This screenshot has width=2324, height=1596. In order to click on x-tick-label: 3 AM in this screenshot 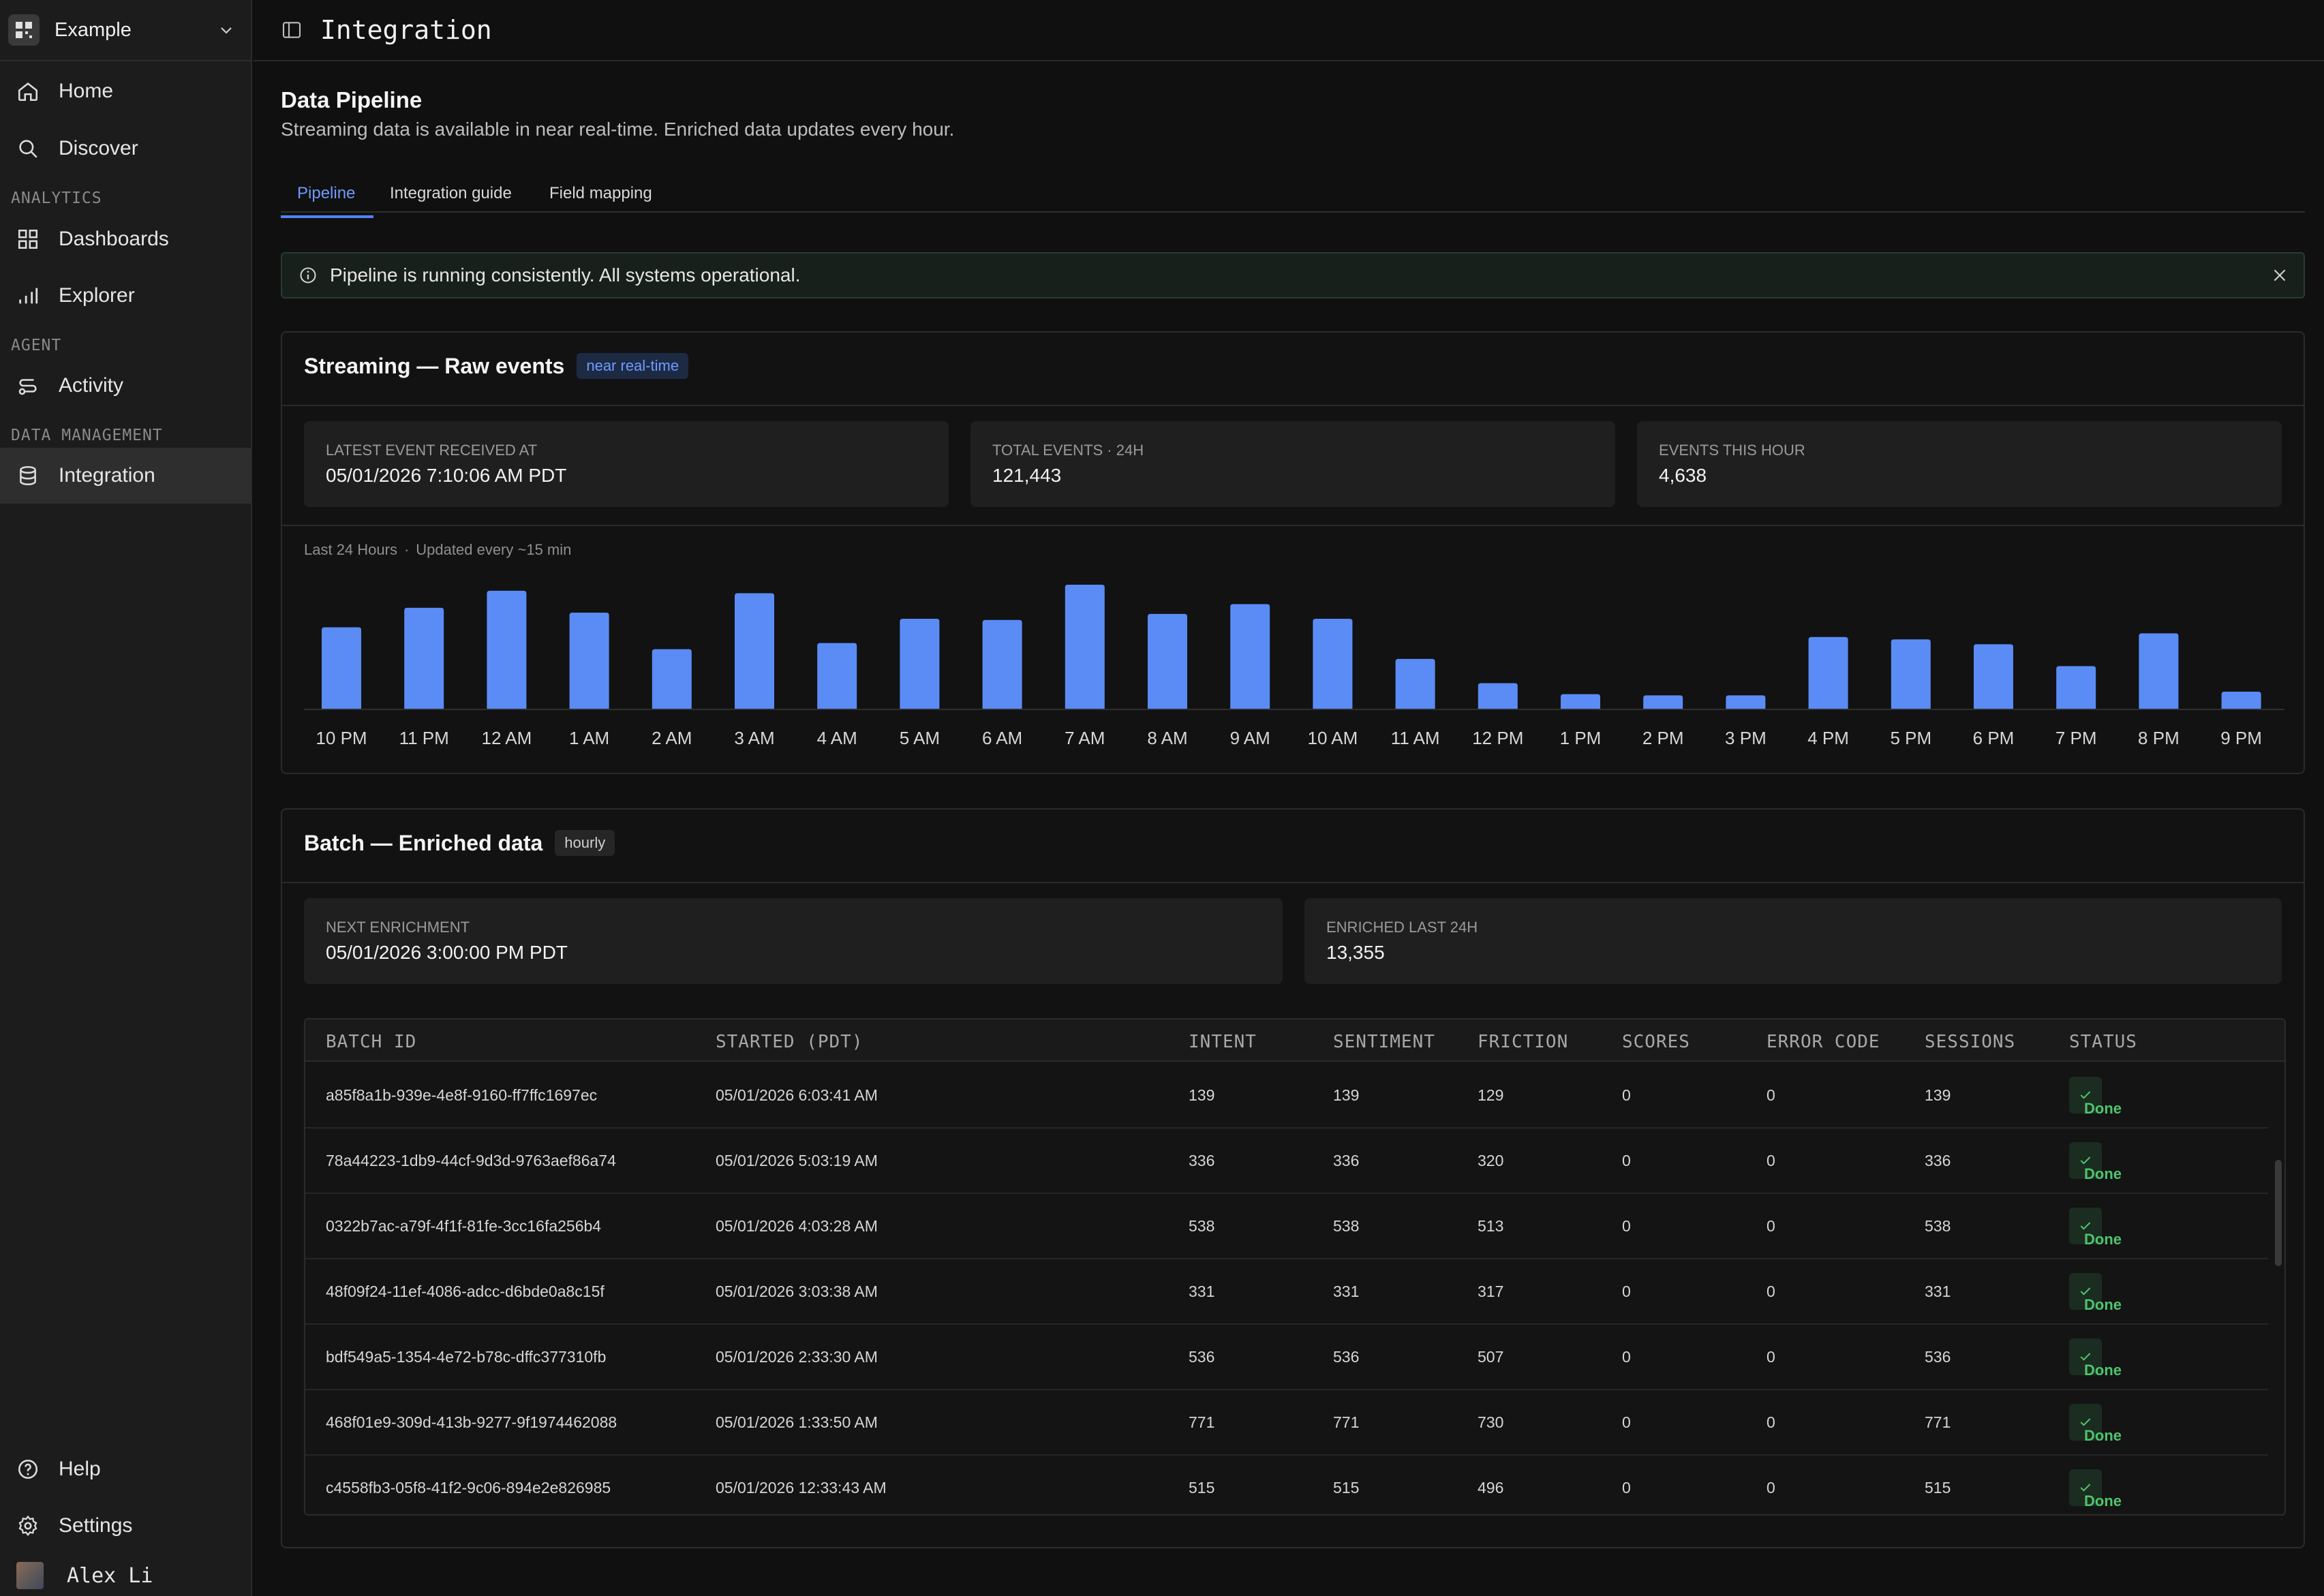, I will do `click(754, 738)`.